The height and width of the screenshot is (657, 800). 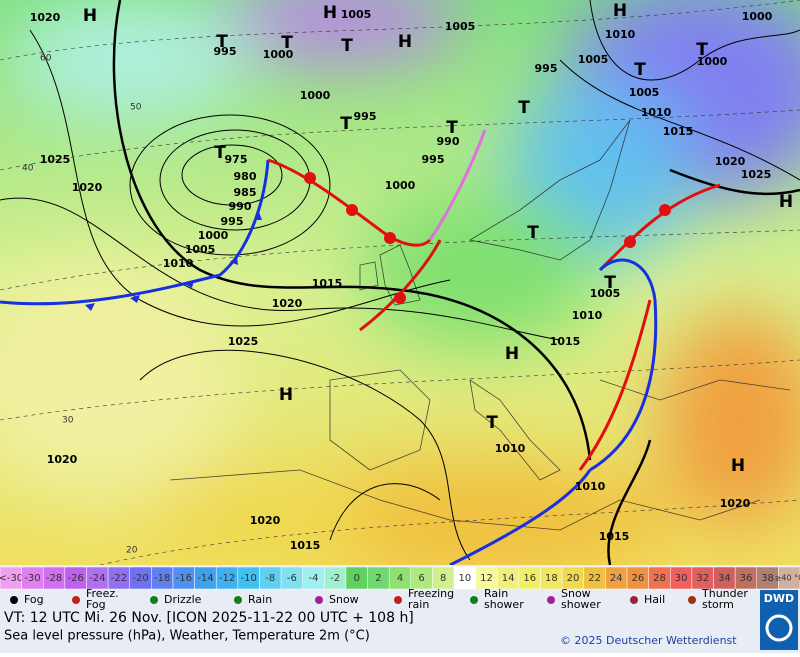 What do you see at coordinates (594, 578) in the screenshot?
I see `scale-label: 22` at bounding box center [594, 578].